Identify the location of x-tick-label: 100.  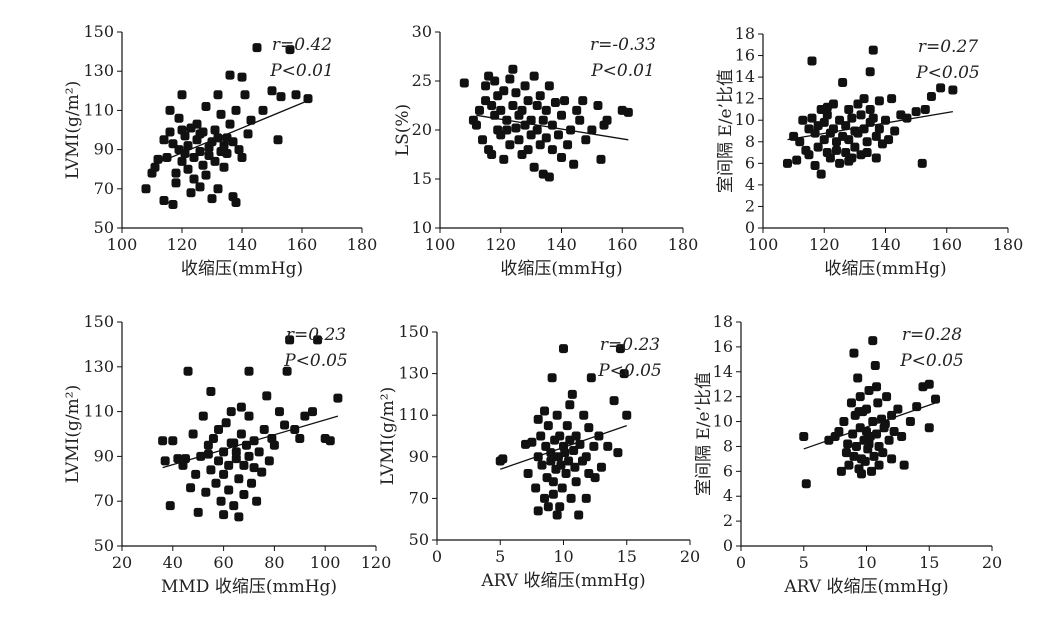
(325, 562).